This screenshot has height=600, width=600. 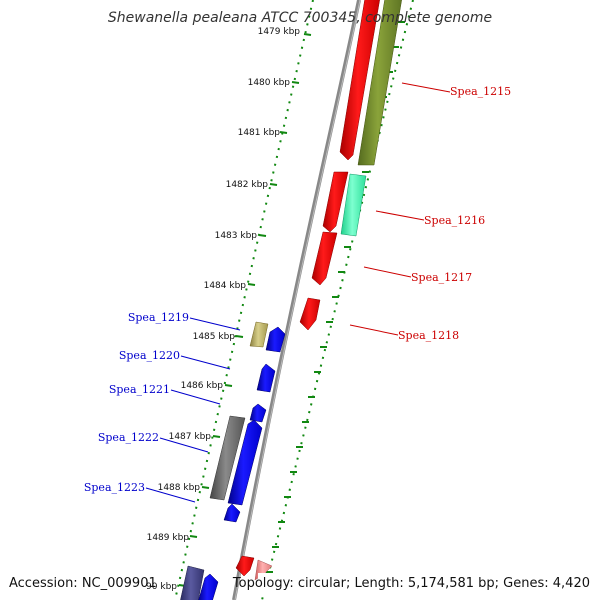 I want to click on gene-label: Spea_1222, so click(x=128, y=437).